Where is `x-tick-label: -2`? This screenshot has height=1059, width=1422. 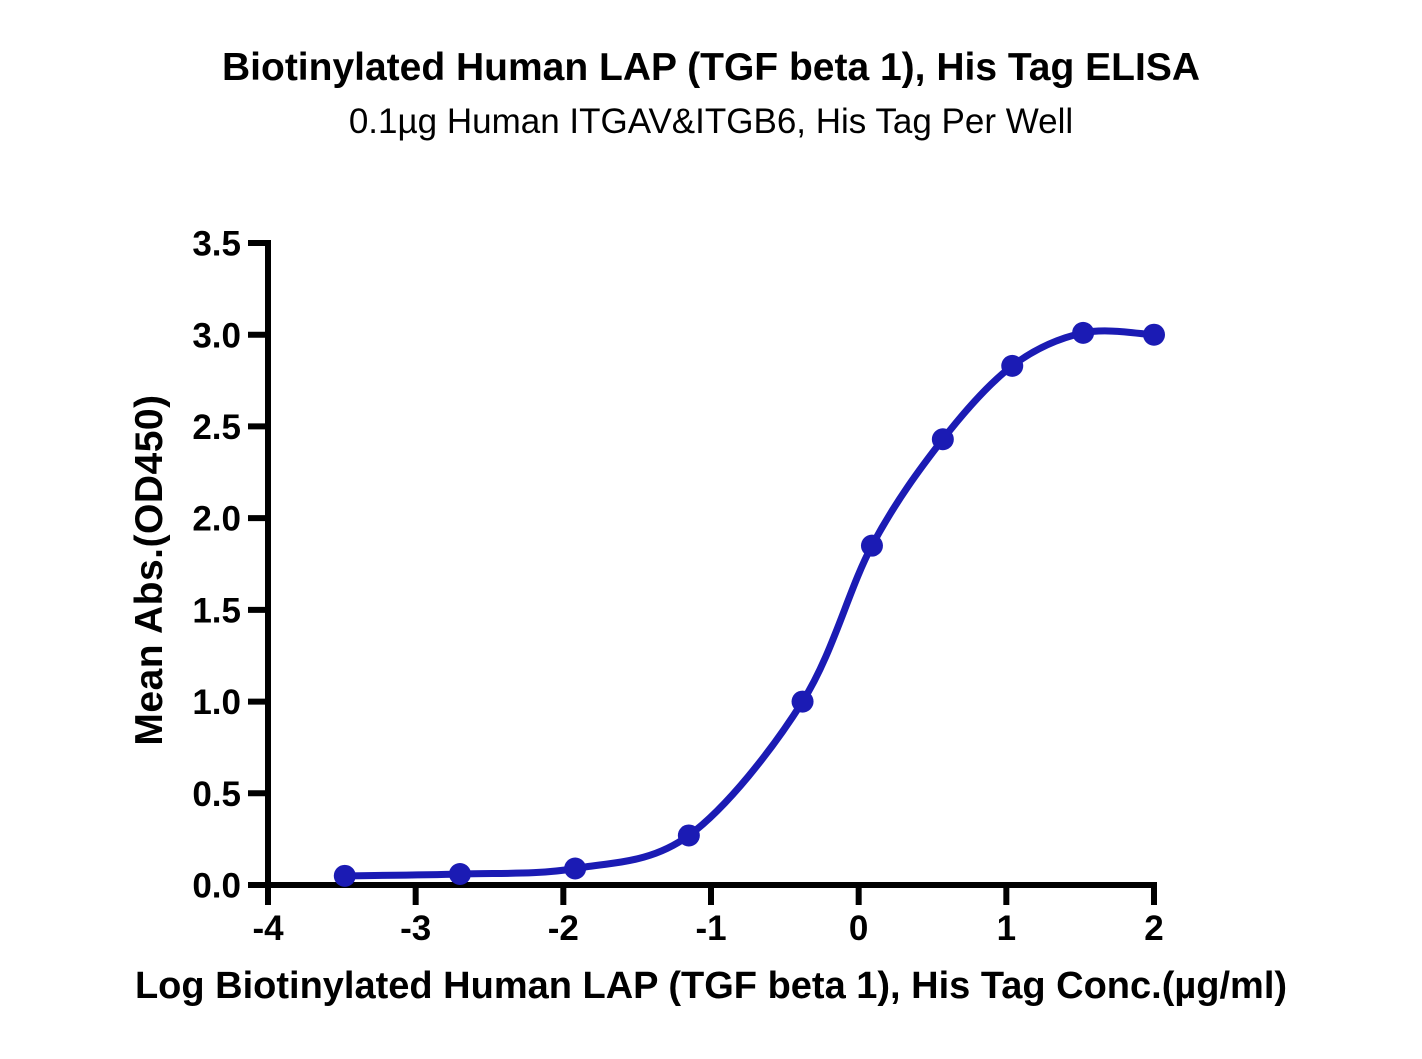
x-tick-label: -2 is located at coordinates (563, 928).